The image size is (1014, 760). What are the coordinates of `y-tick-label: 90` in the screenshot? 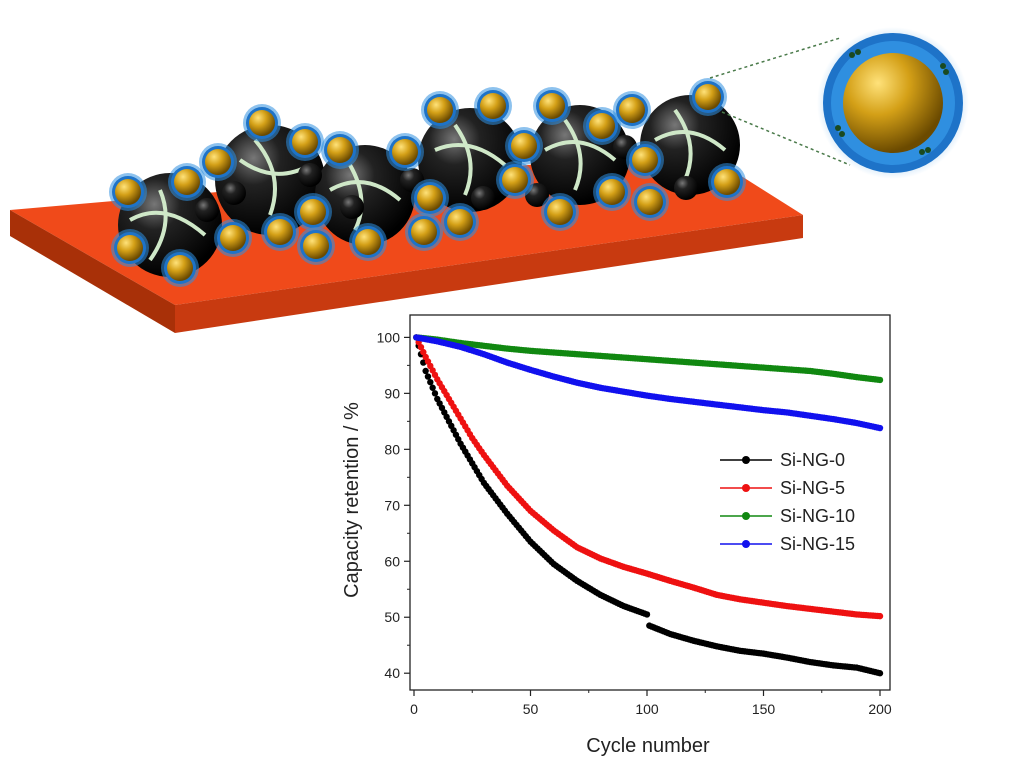 It's located at (392, 393).